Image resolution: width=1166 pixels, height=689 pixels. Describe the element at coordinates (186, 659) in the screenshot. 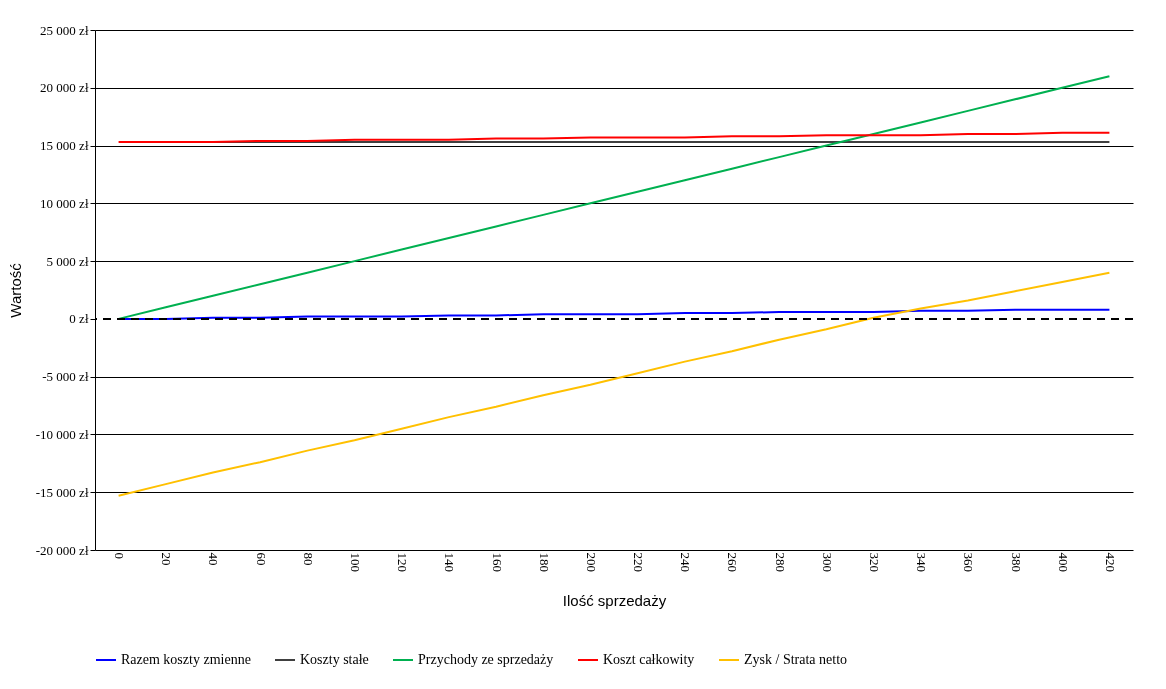

I see `legend-label: Razem koszty zmienne` at that location.